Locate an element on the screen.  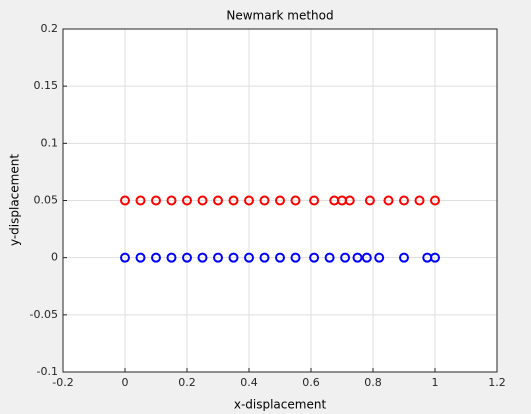
x-tick-label: 0.8 is located at coordinates (373, 382).